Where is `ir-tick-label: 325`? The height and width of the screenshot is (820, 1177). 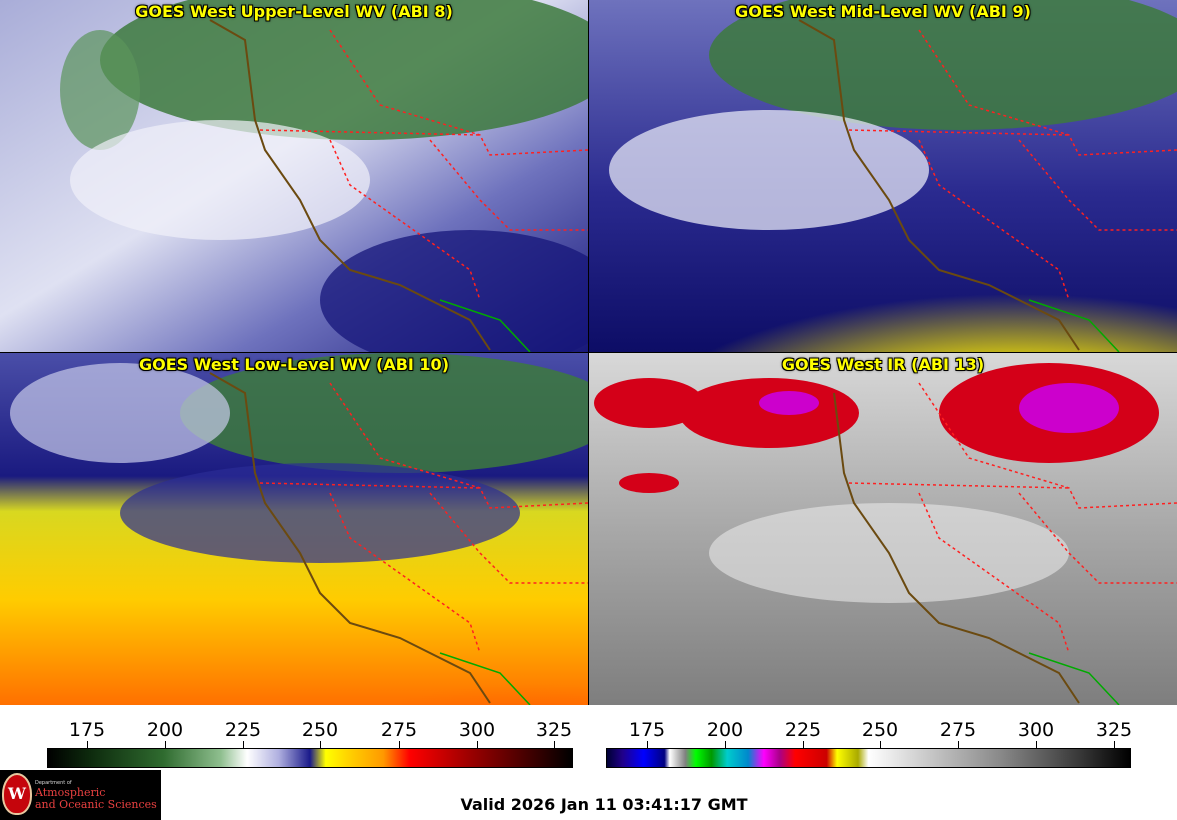 ir-tick-label: 325 is located at coordinates (1114, 730).